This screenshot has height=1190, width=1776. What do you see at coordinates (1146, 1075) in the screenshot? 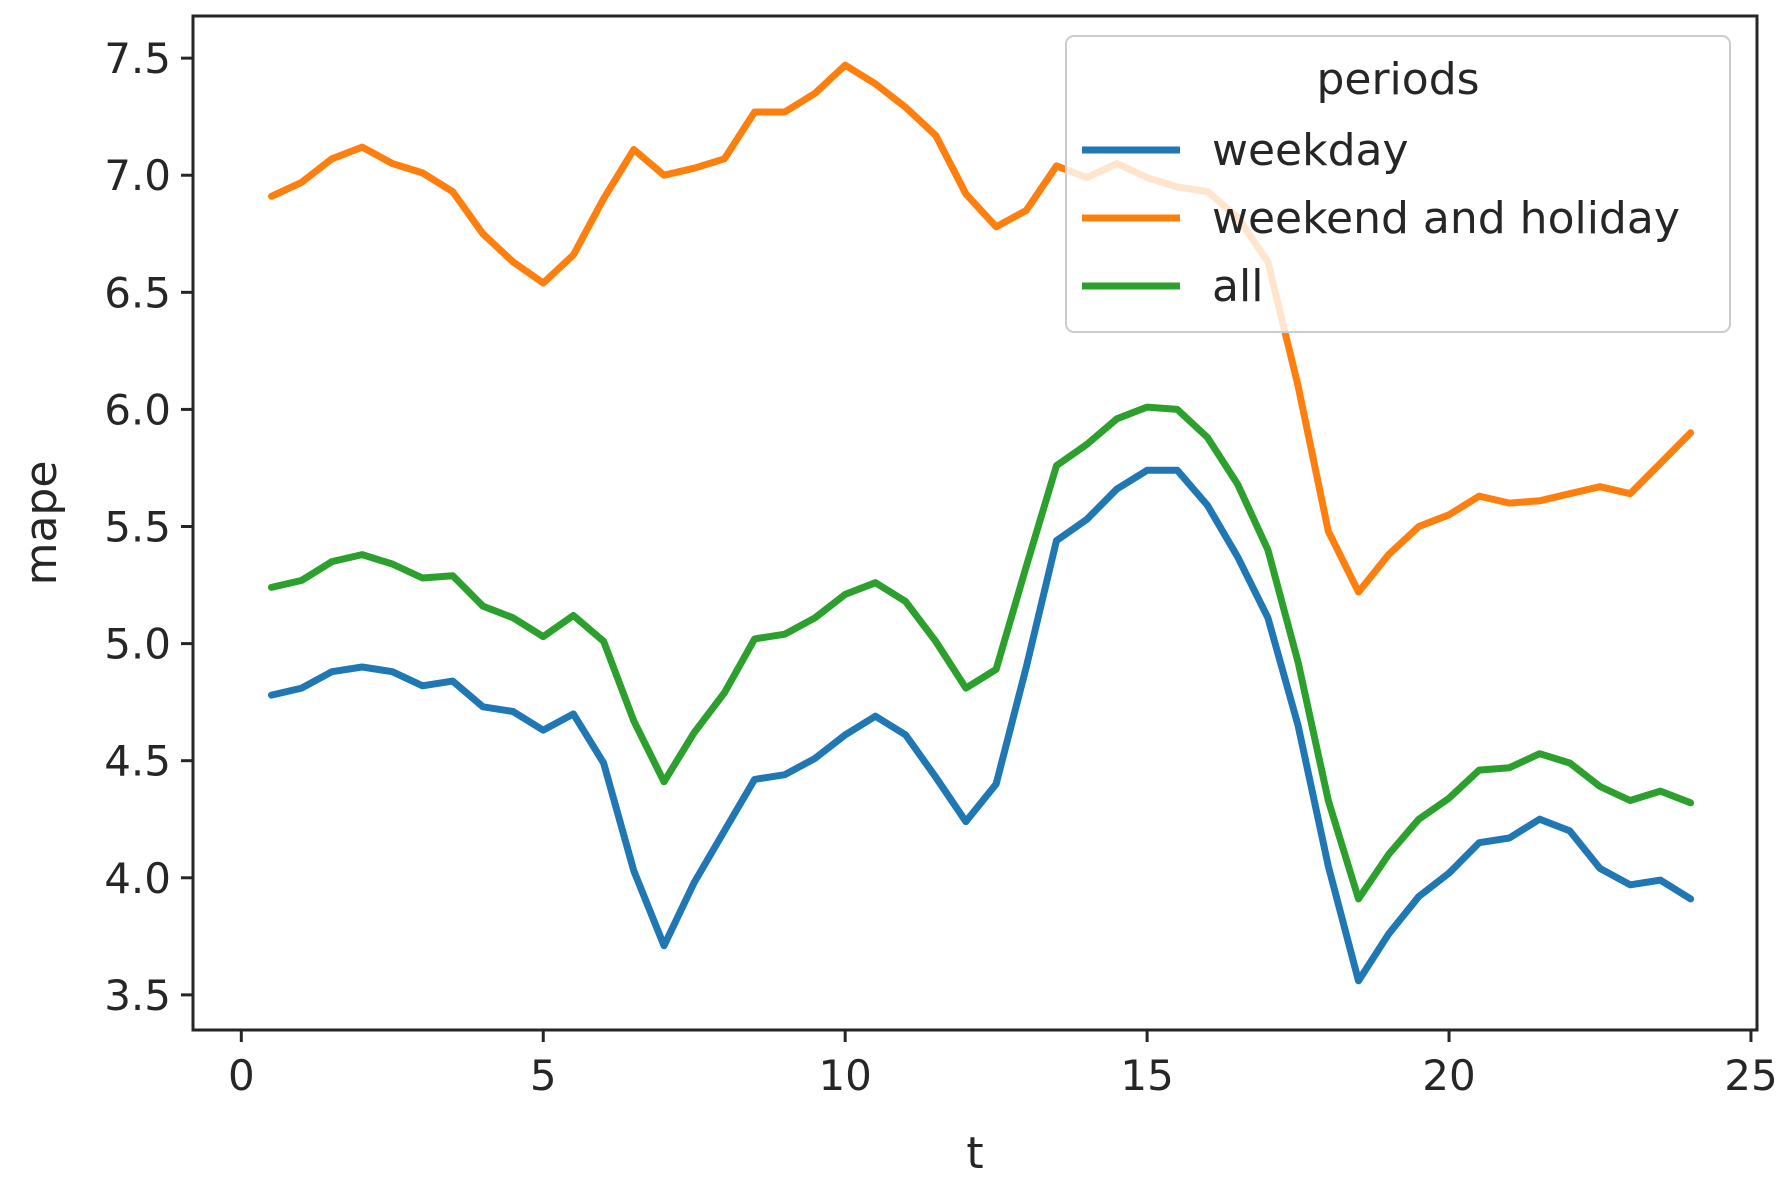
I see `x-tick-label: 15` at bounding box center [1146, 1075].